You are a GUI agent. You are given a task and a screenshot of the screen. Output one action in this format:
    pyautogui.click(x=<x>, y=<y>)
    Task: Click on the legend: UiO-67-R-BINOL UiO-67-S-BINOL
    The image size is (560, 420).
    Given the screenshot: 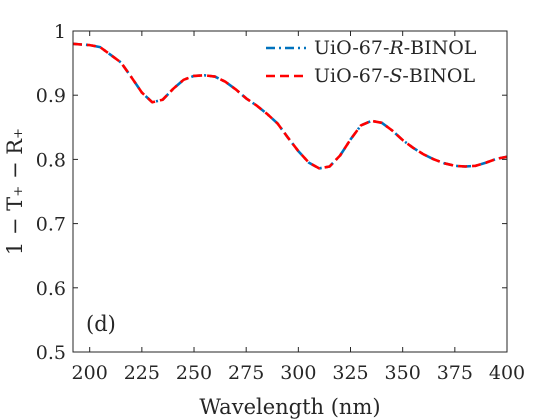 What is the action you would take?
    pyautogui.click(x=371, y=62)
    